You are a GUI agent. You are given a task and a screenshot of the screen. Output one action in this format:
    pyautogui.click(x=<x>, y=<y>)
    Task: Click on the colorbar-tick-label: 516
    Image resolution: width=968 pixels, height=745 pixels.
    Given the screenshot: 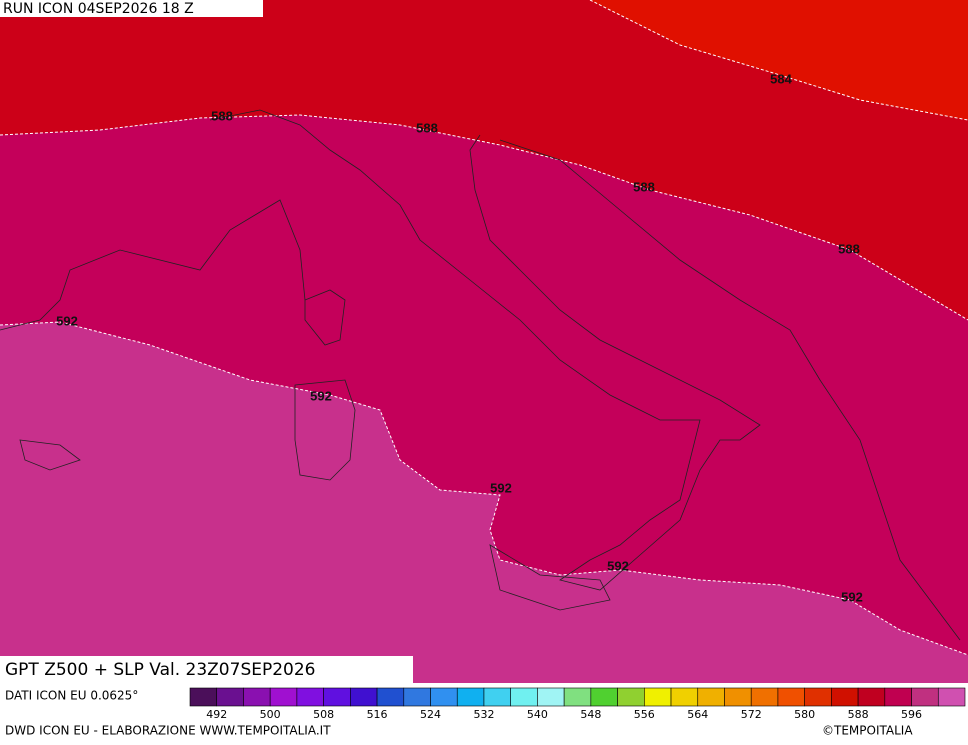 What is the action you would take?
    pyautogui.click(x=377, y=714)
    